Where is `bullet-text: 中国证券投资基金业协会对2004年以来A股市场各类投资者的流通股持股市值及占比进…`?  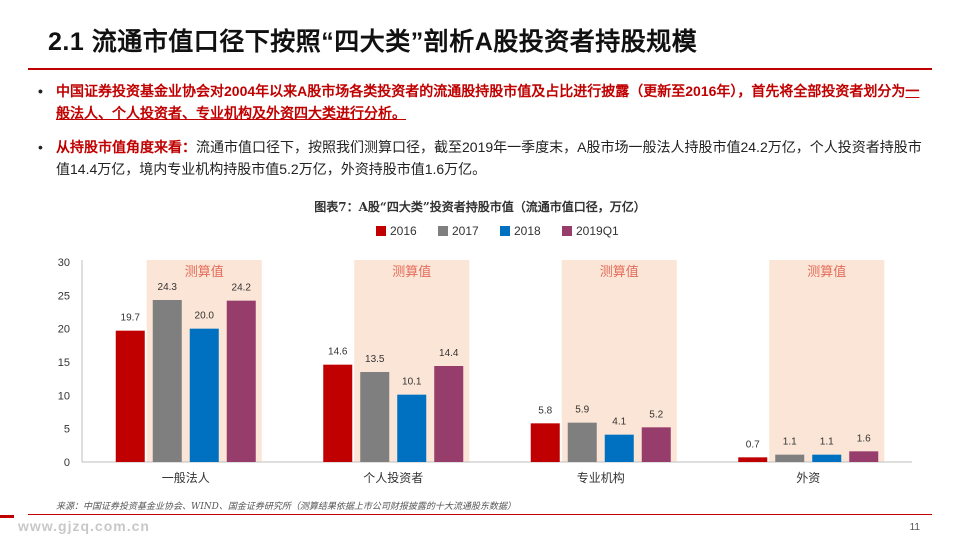 bullet-text: 中国证券投资基金业协会对2004年以来A股市场各类投资者的流通股持股市值及占比进… is located at coordinates (492, 102).